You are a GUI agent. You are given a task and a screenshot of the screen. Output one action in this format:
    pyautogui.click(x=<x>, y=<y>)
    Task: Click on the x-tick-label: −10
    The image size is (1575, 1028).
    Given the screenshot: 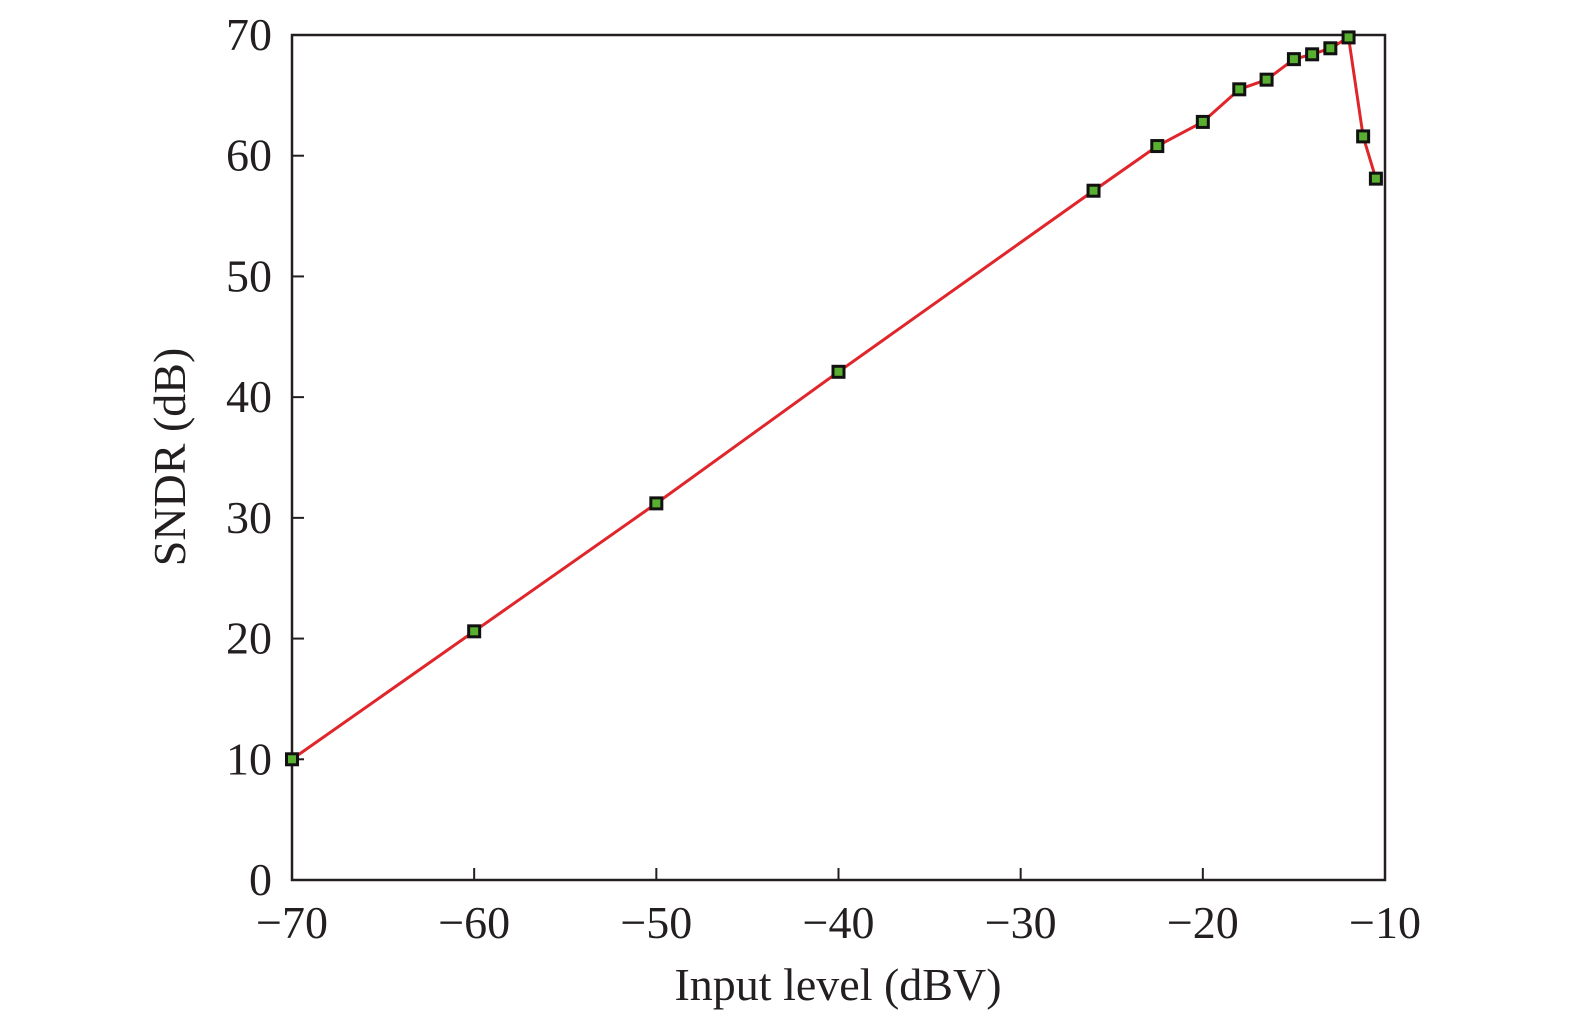 What is the action you would take?
    pyautogui.click(x=1385, y=922)
    